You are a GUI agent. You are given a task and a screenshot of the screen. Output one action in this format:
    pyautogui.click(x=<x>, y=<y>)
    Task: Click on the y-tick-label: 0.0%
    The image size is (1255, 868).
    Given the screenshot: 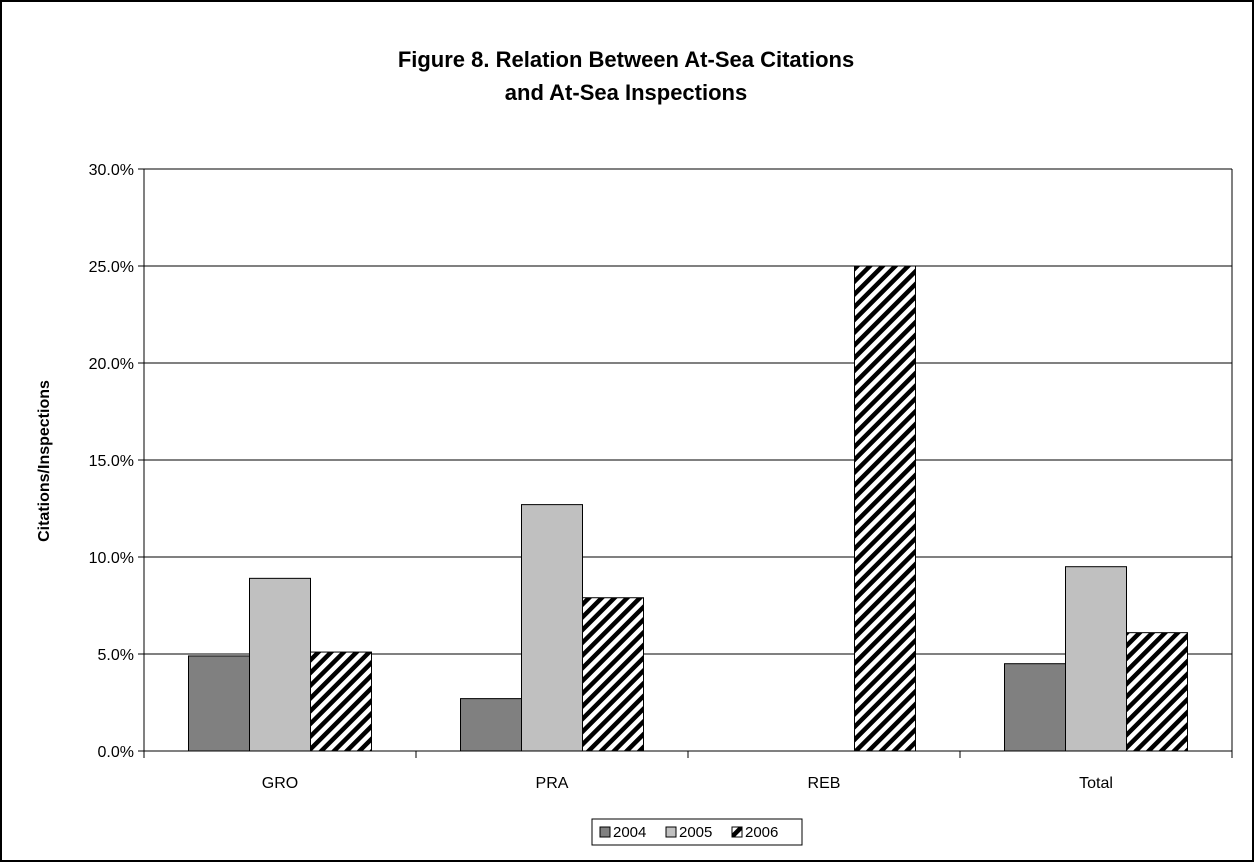 What is the action you would take?
    pyautogui.click(x=116, y=752)
    